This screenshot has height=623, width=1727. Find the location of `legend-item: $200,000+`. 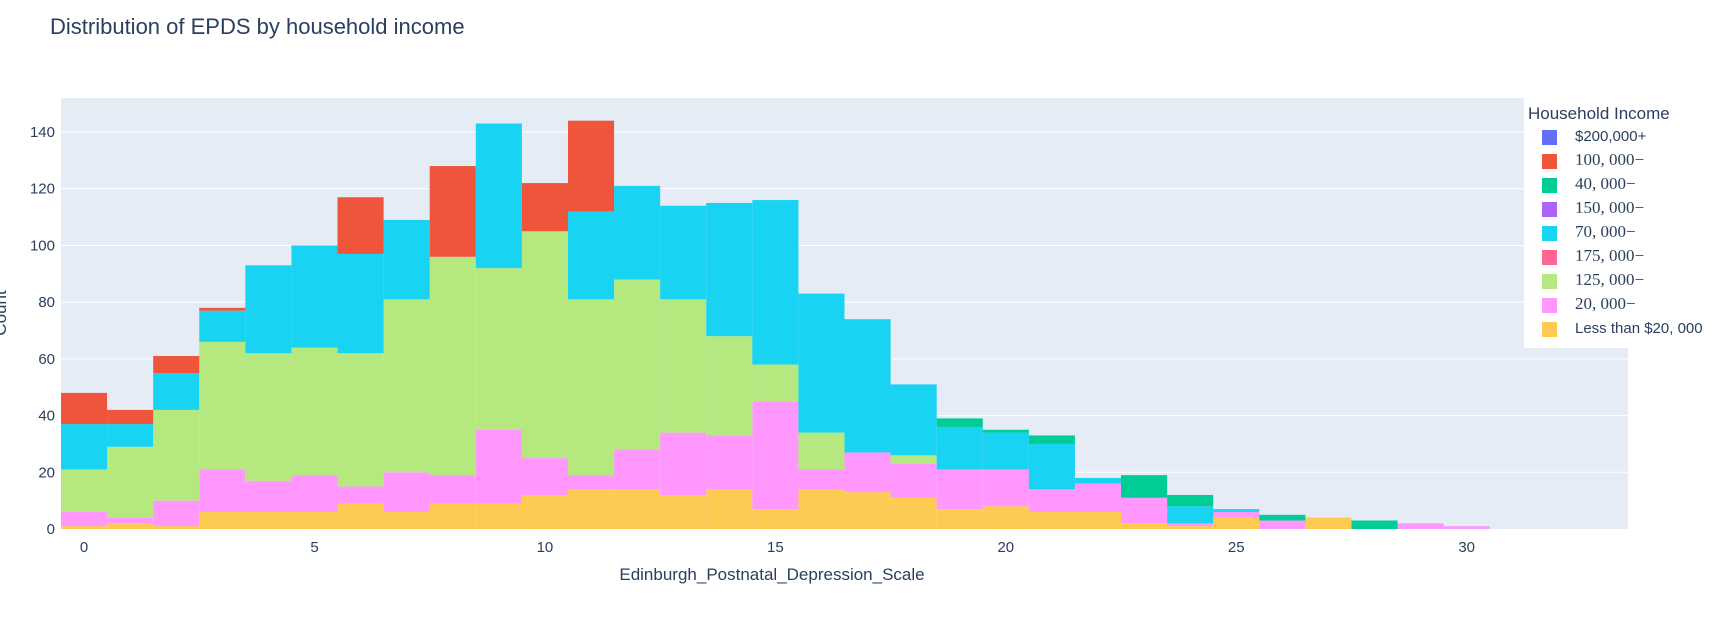

legend-item: $200,000+ is located at coordinates (1625, 138).